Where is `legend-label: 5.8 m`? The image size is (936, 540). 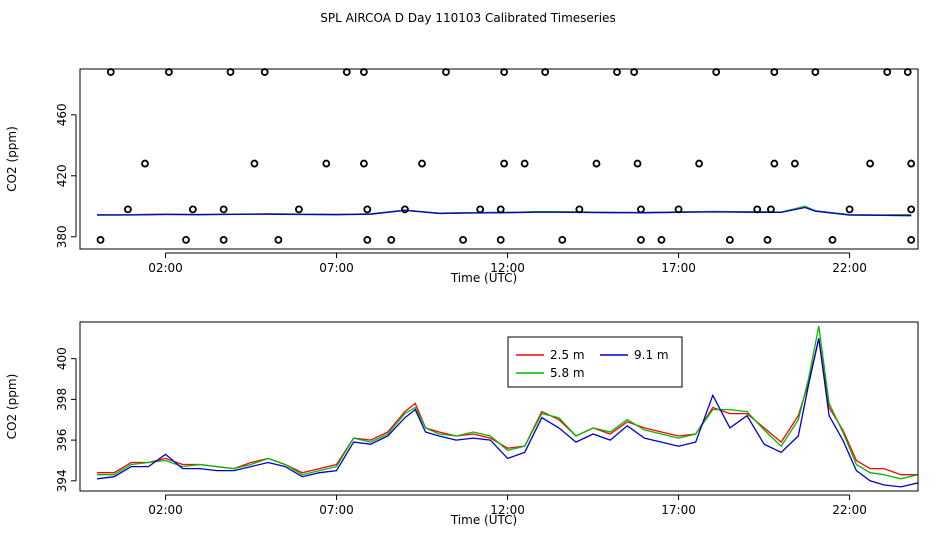 legend-label: 5.8 m is located at coordinates (567, 373).